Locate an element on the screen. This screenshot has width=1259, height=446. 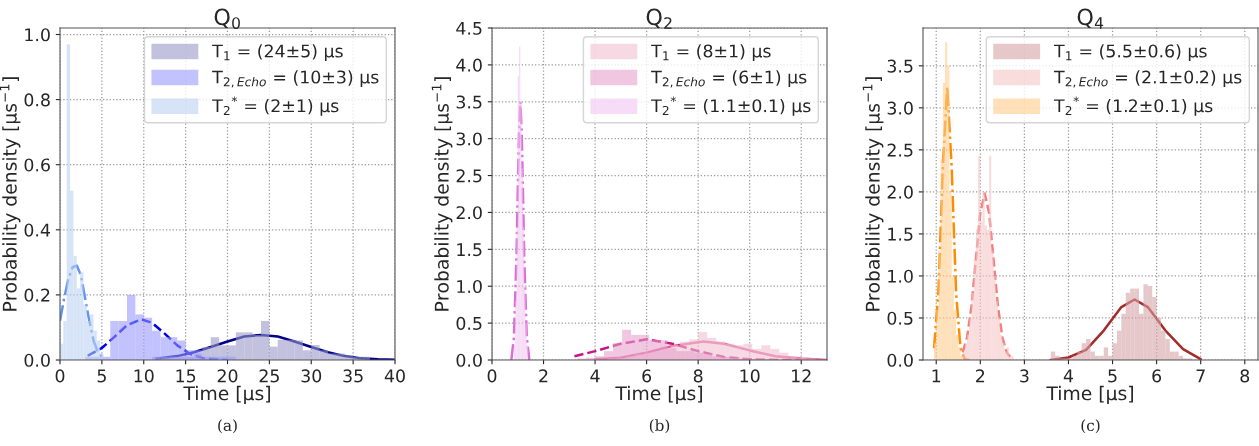
y-tick-label: 4.0 is located at coordinates (469, 65).